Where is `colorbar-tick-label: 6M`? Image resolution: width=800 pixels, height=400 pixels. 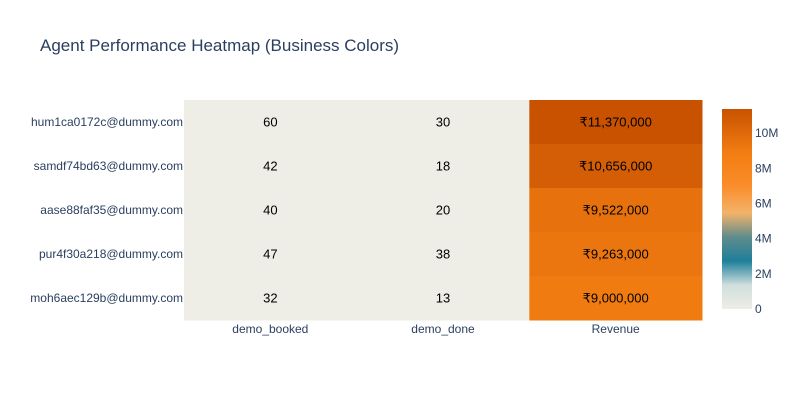
colorbar-tick-label: 6M is located at coordinates (763, 203).